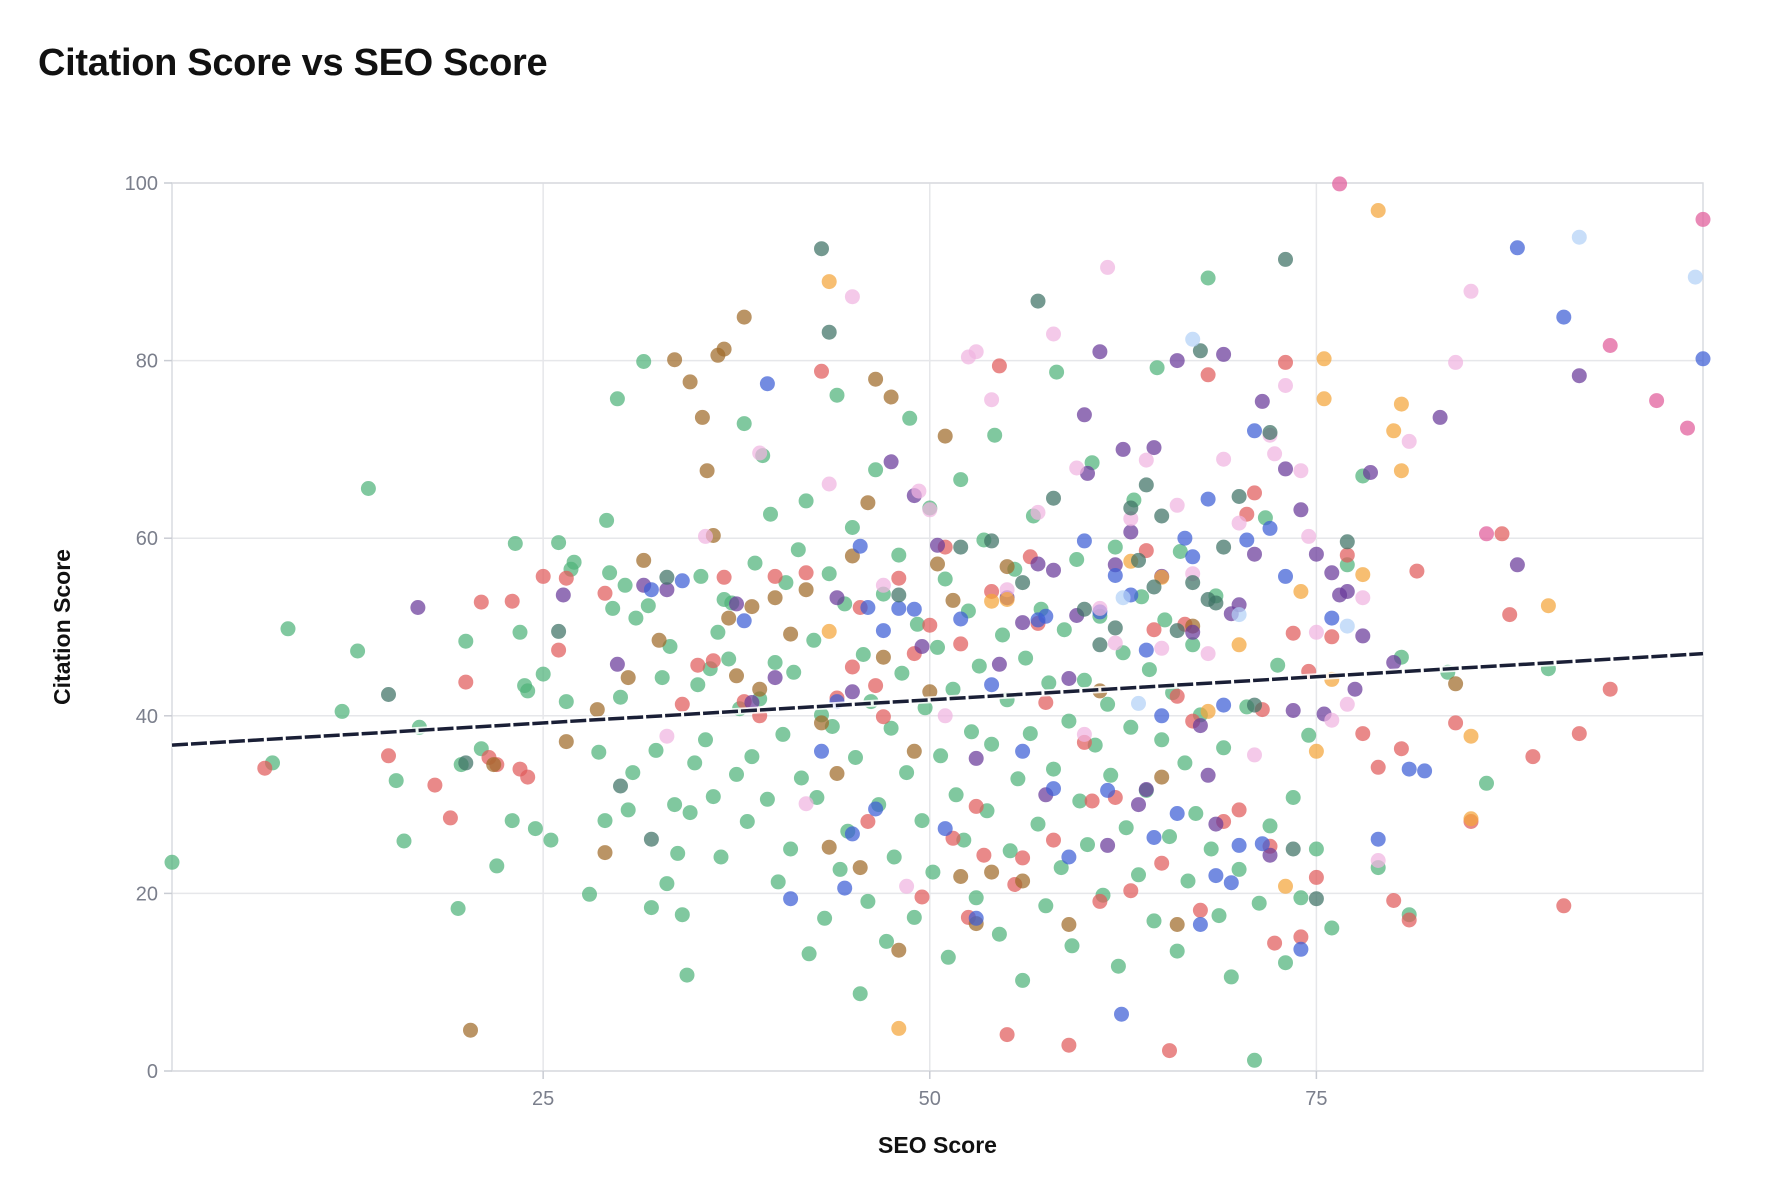  What do you see at coordinates (543, 1099) in the screenshot?
I see `x-tick-label: 25` at bounding box center [543, 1099].